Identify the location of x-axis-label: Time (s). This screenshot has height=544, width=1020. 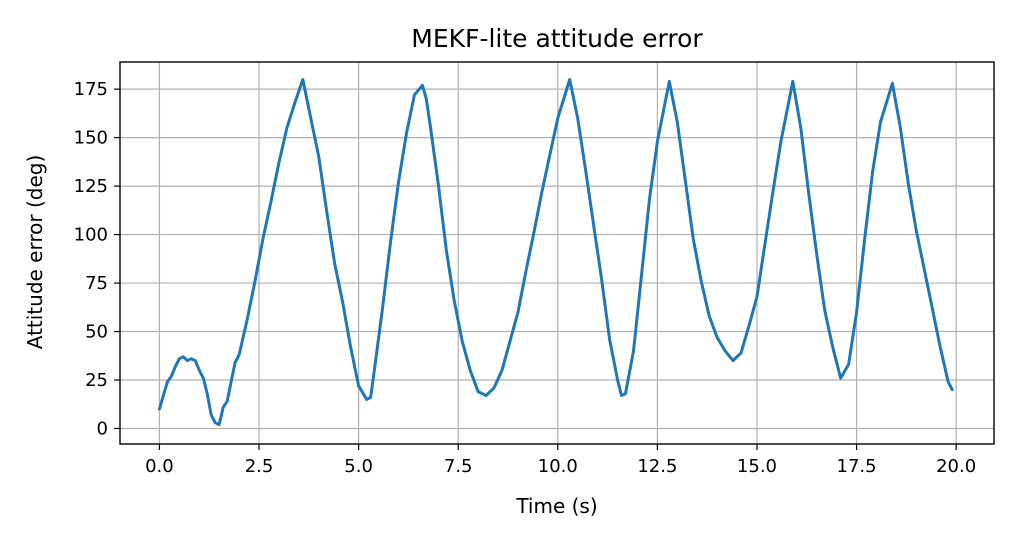
(556, 506).